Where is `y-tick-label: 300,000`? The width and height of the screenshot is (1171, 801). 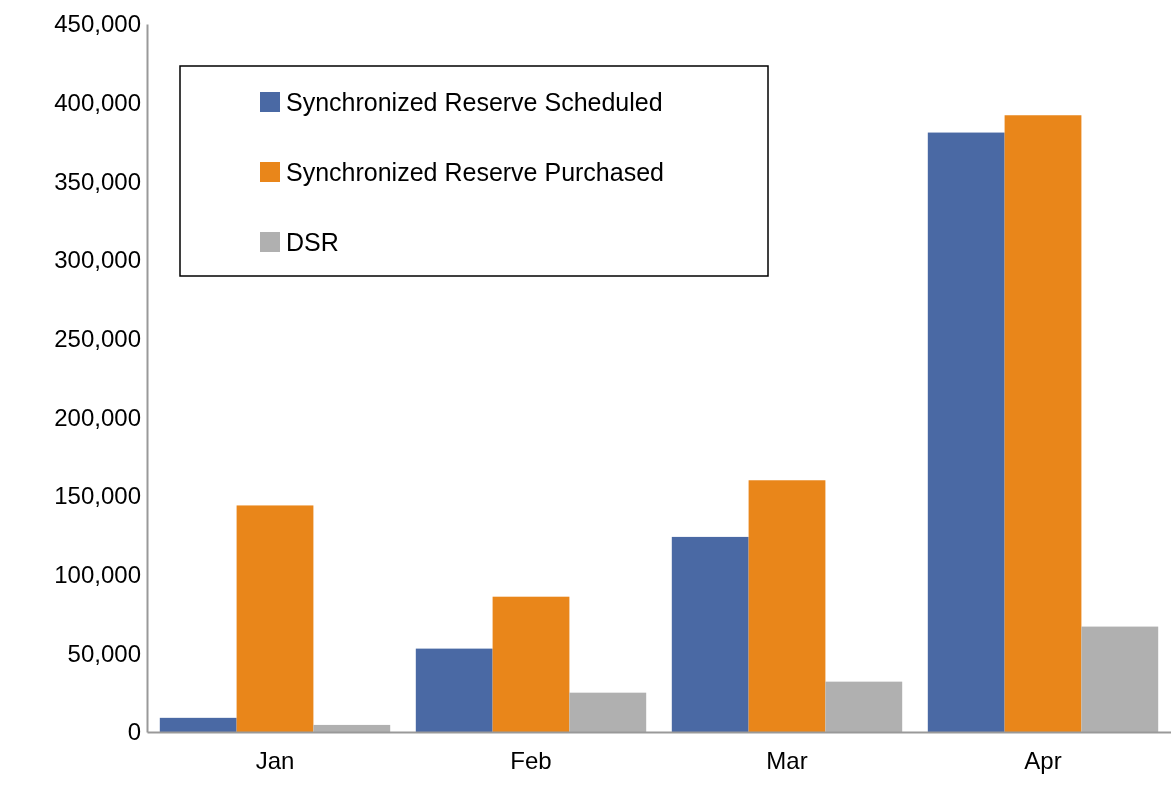
y-tick-label: 300,000 is located at coordinates (97, 260).